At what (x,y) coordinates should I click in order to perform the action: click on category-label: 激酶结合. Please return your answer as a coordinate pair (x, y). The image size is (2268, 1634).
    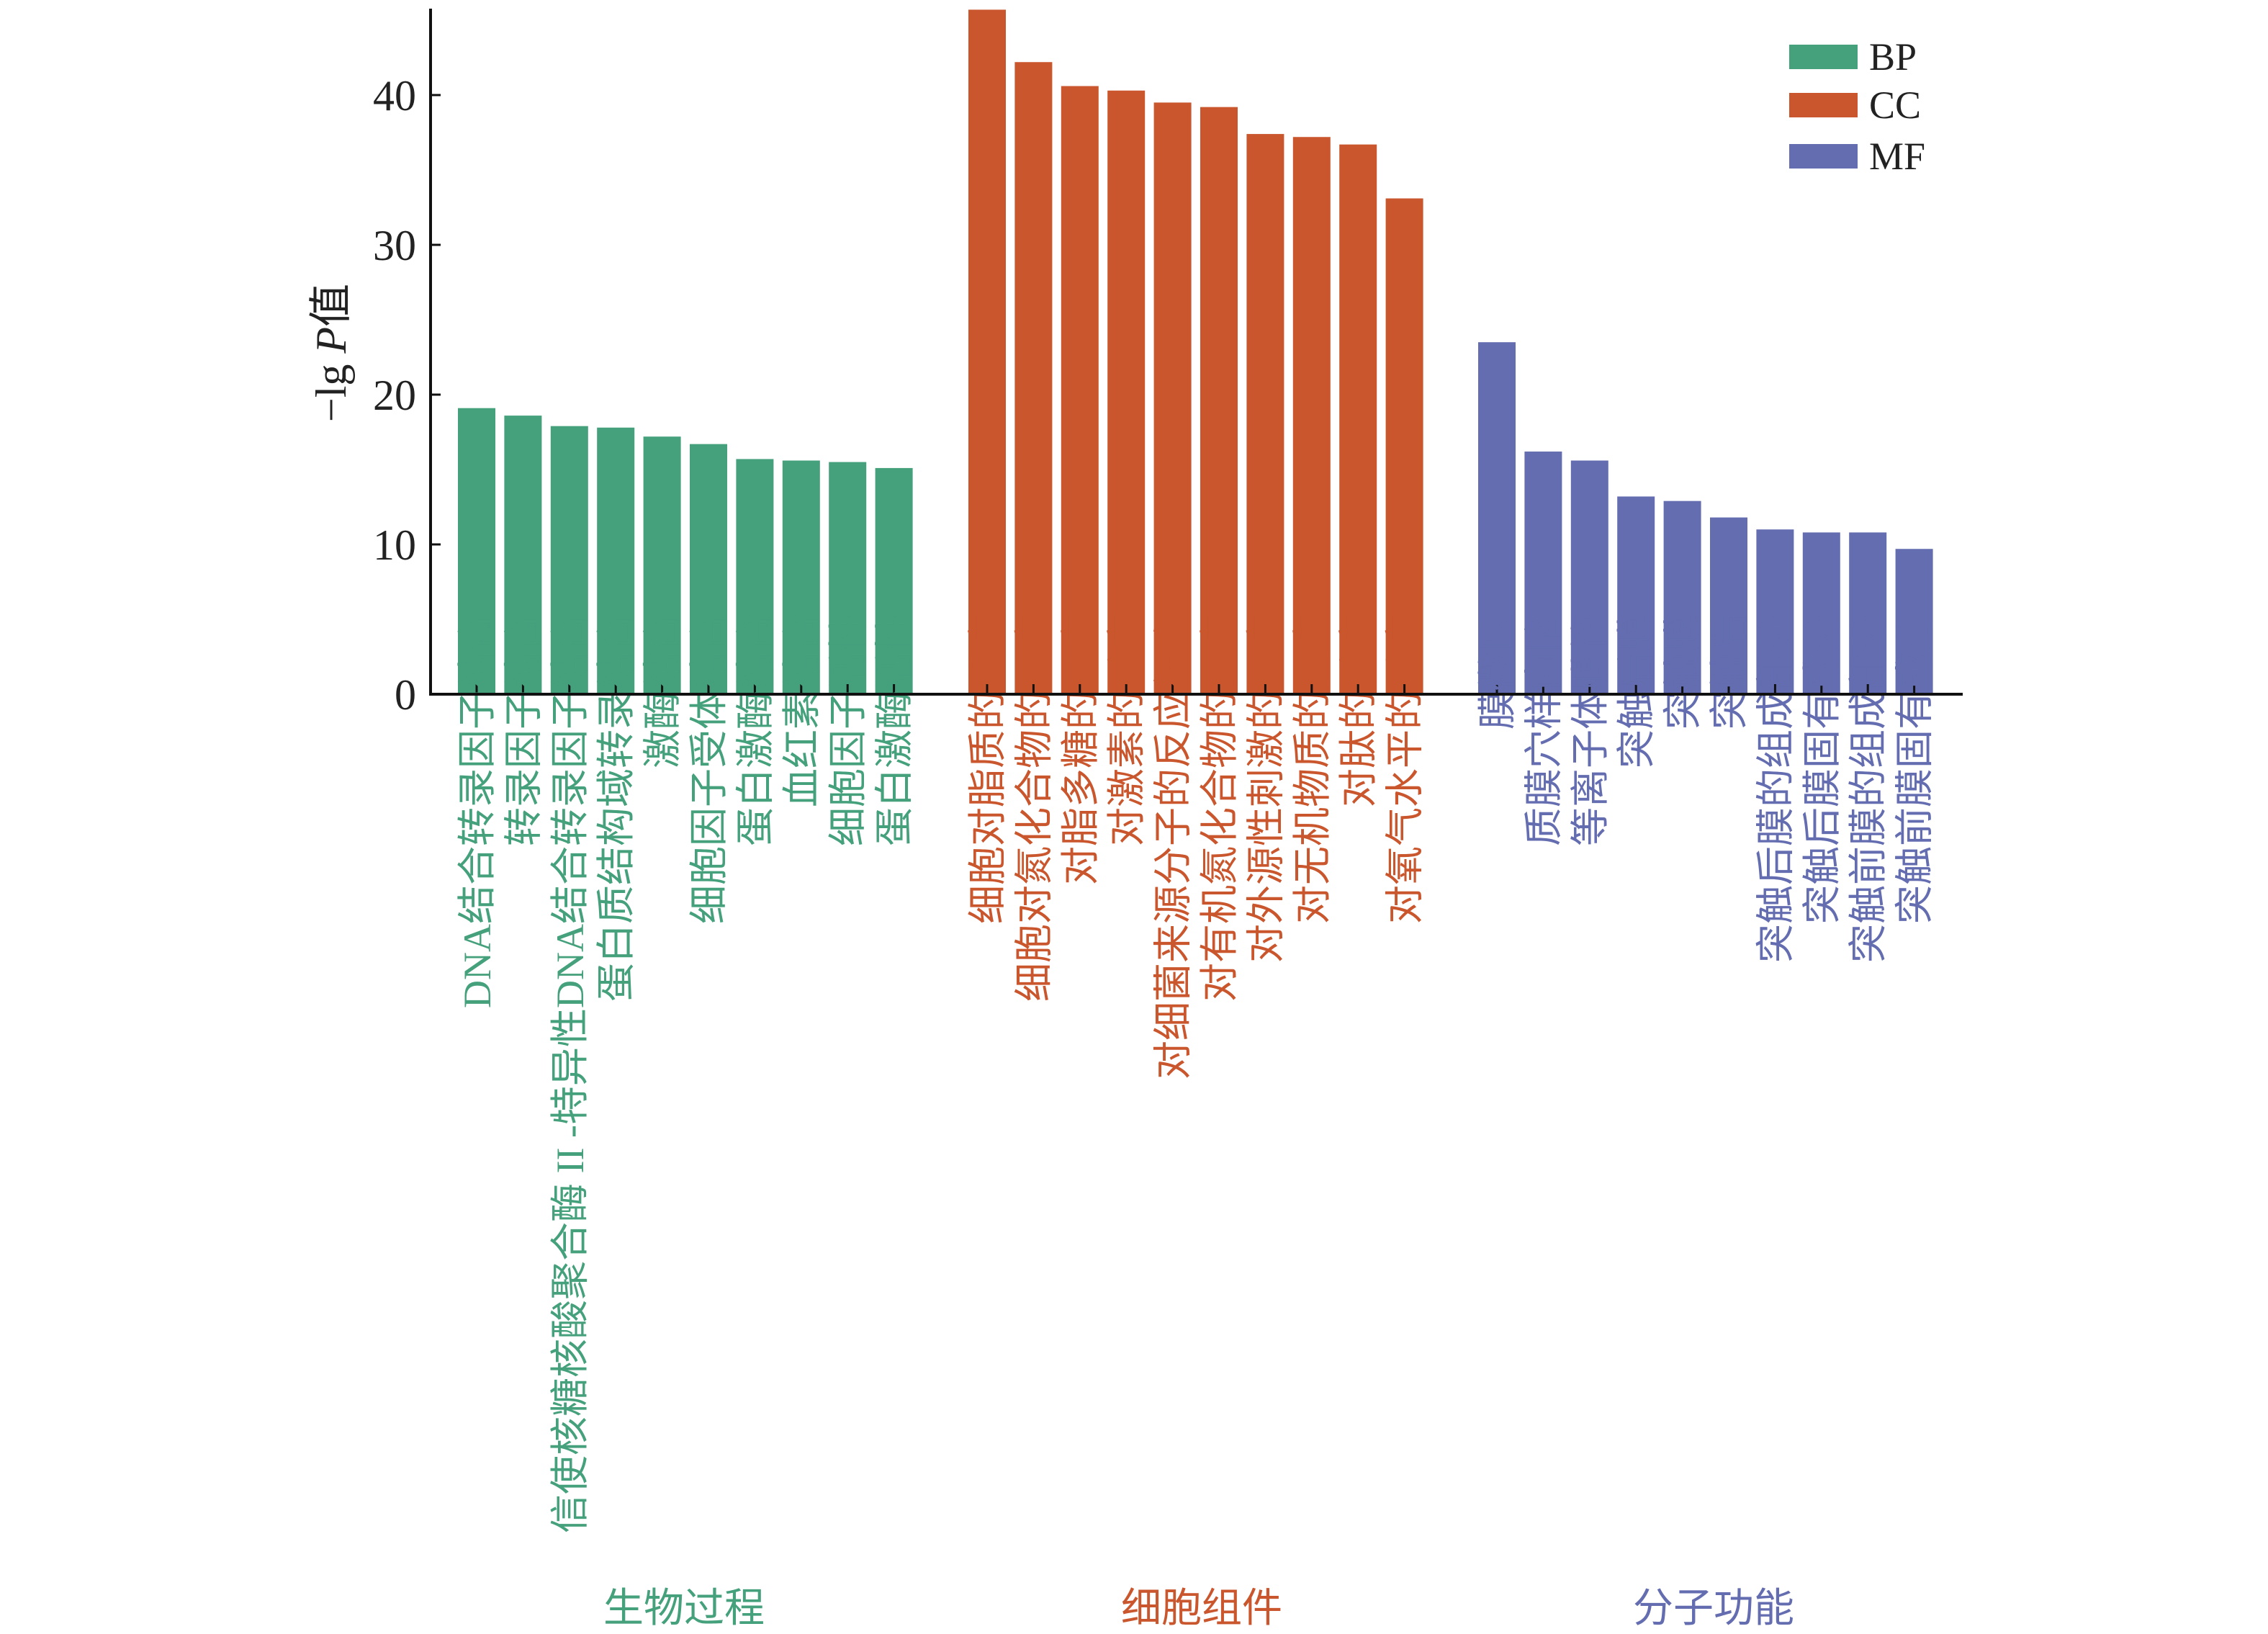
    Looking at the image, I should click on (663, 690).